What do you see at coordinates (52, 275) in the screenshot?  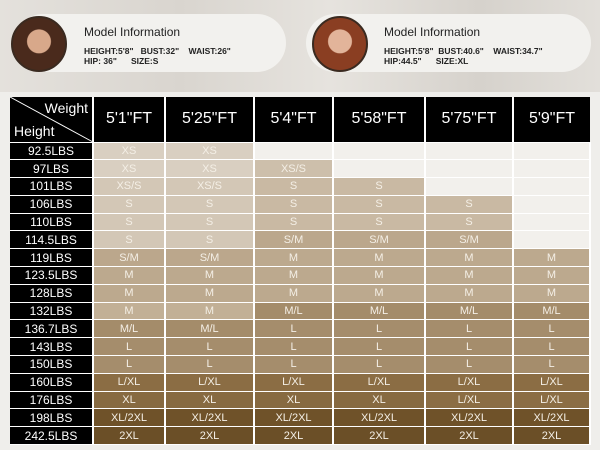 I see `row-label: 123.5LBS` at bounding box center [52, 275].